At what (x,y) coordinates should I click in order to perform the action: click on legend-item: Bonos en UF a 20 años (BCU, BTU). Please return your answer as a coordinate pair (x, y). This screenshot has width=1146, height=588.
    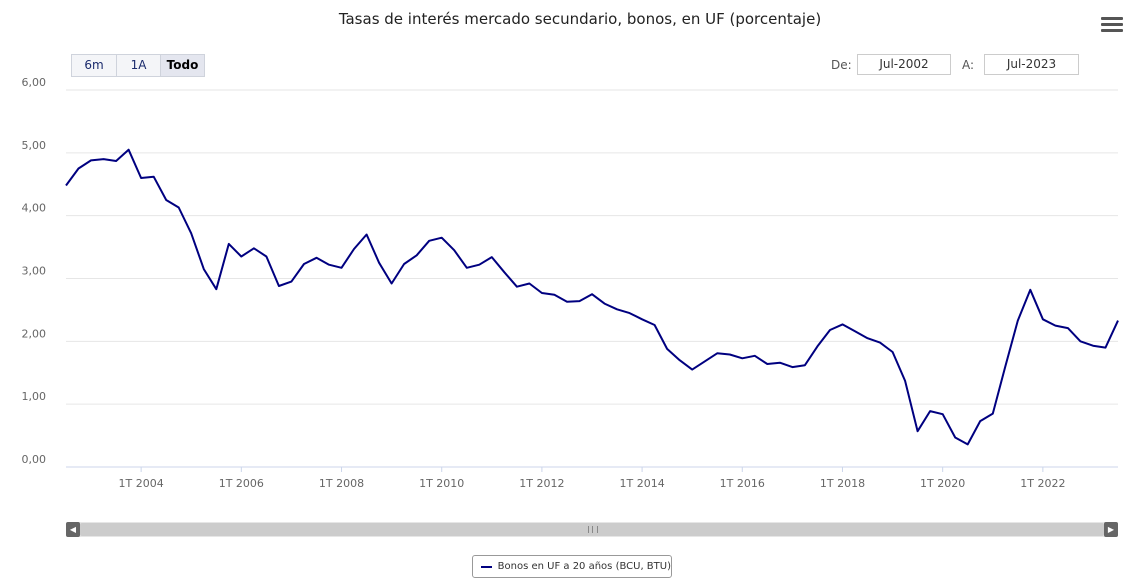
    Looking at the image, I should click on (572, 566).